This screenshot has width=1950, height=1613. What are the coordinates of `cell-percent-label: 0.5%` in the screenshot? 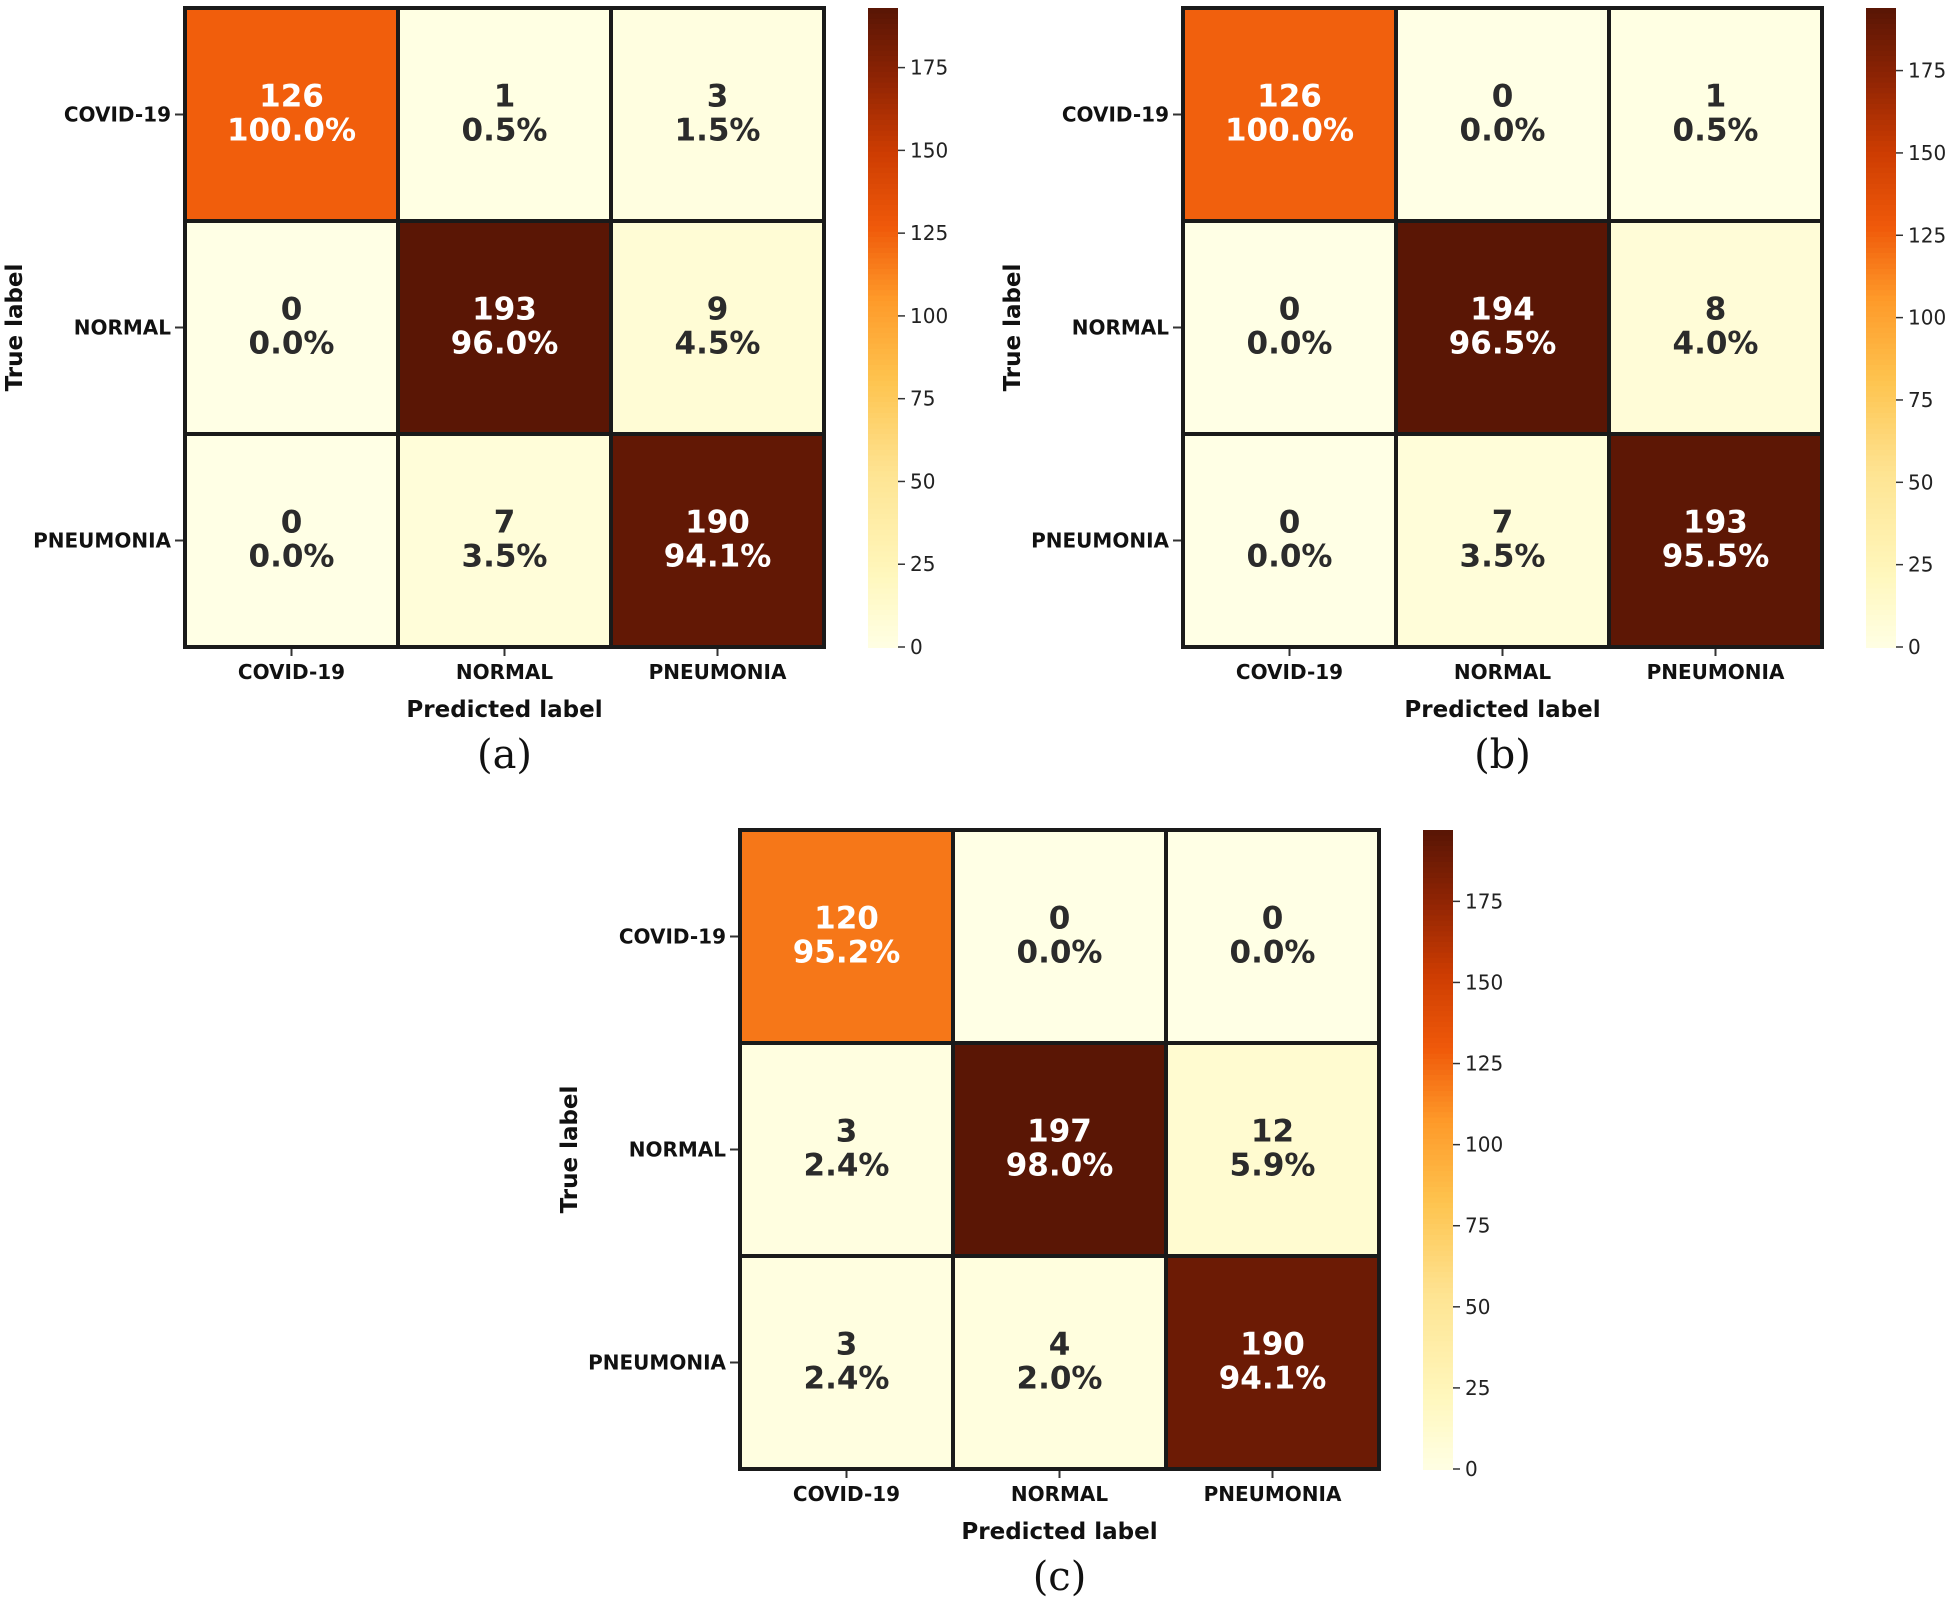 It's located at (1716, 131).